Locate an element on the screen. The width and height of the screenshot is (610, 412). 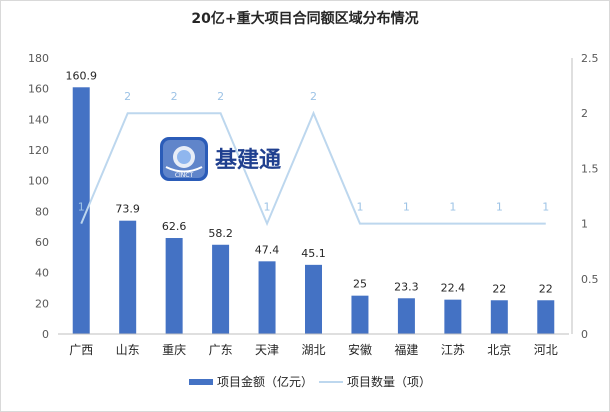
left-tick-label: 80 is located at coordinates (42, 211).